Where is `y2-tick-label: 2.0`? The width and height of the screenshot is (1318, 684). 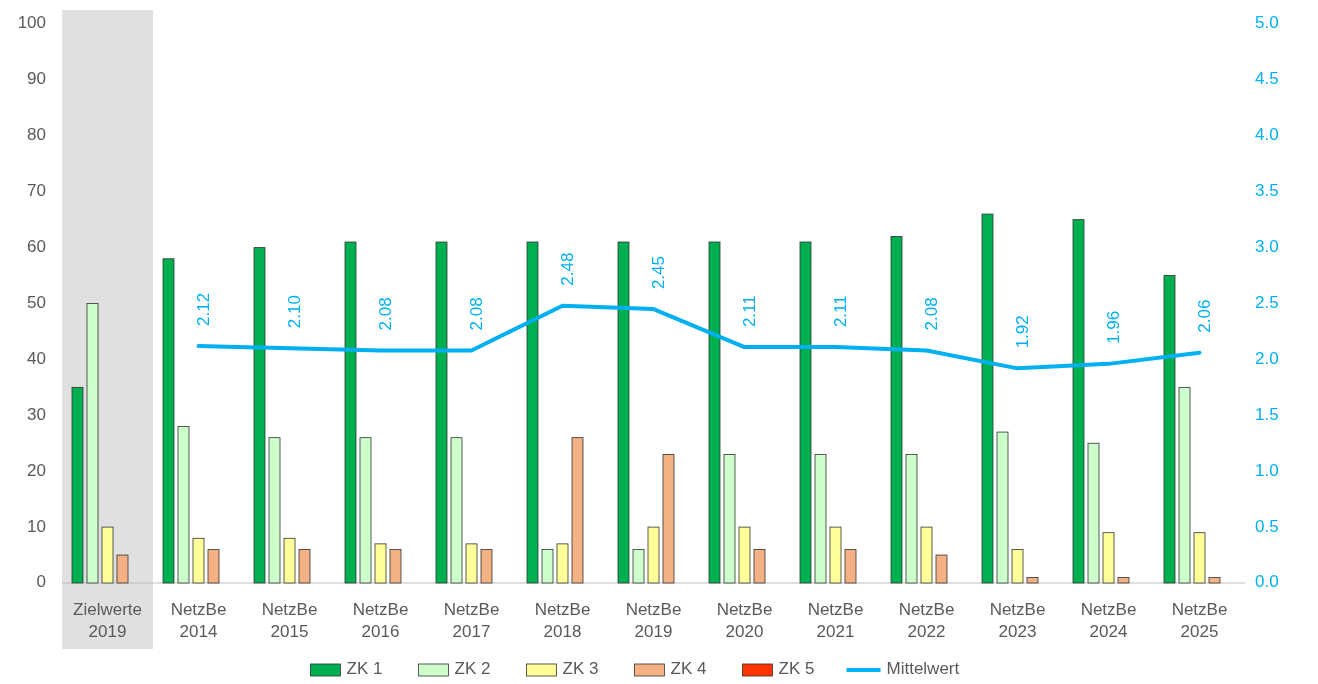 y2-tick-label: 2.0 is located at coordinates (1267, 358).